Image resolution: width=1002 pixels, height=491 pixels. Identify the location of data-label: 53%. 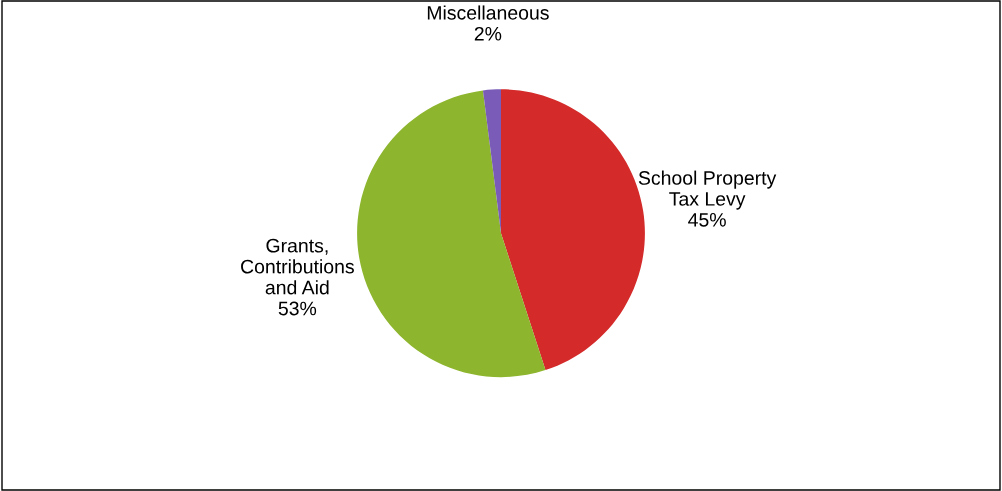
(297, 308).